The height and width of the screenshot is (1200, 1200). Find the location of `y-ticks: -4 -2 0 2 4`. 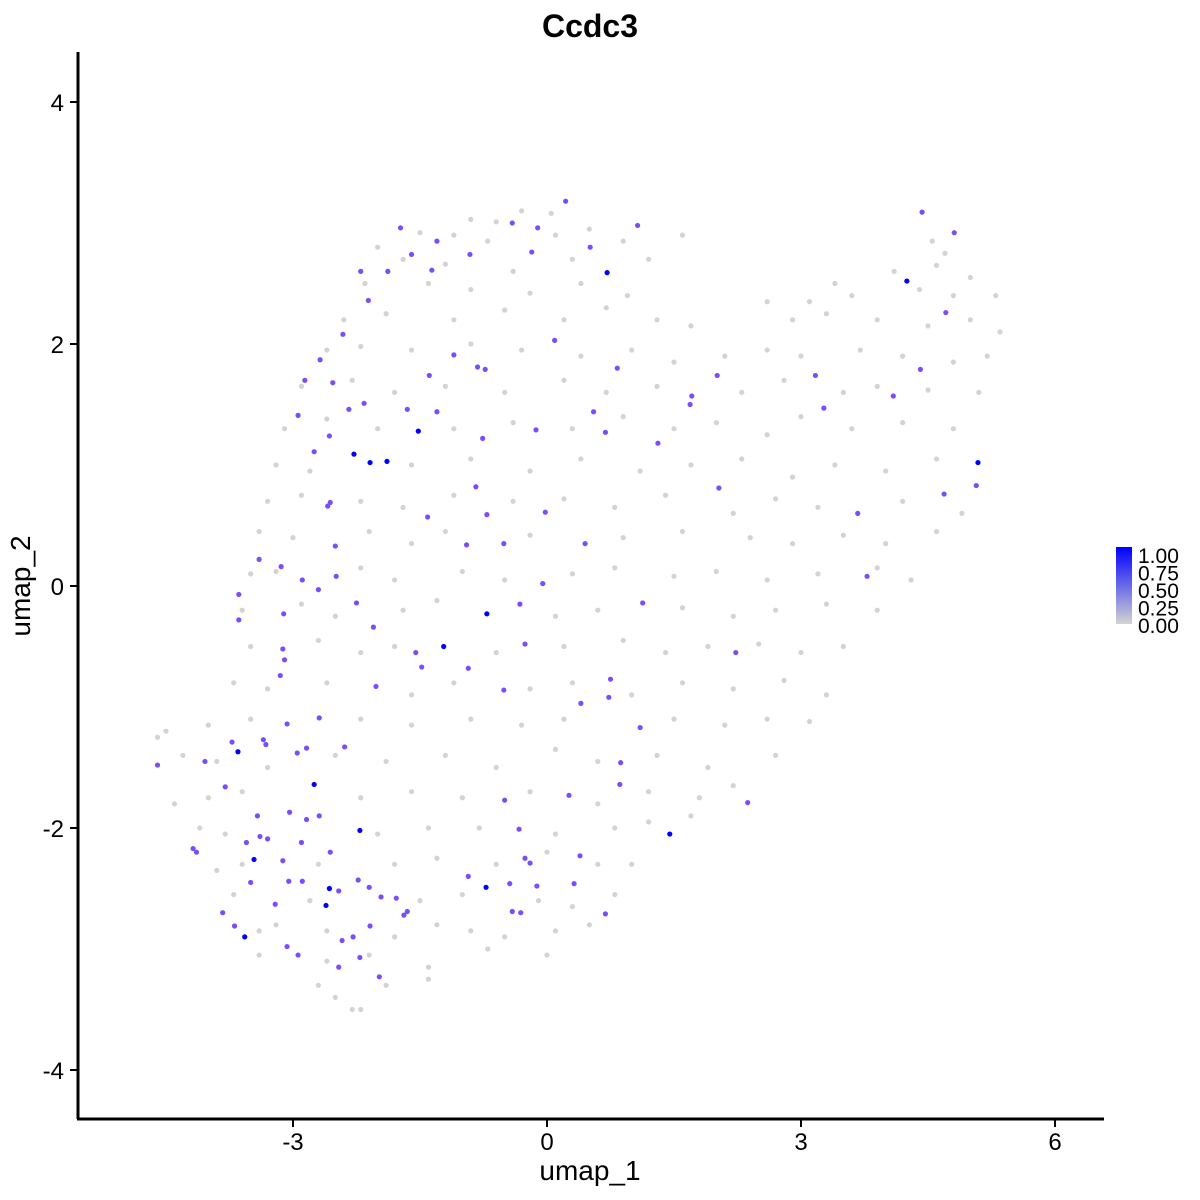

y-ticks: -4 -2 0 2 4 is located at coordinates (60, 587).